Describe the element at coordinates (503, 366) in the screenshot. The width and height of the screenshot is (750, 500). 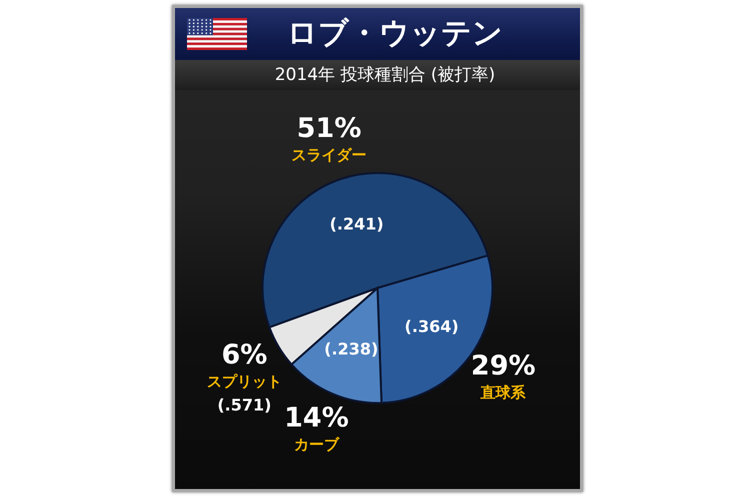
I see `data-label: 29%` at that location.